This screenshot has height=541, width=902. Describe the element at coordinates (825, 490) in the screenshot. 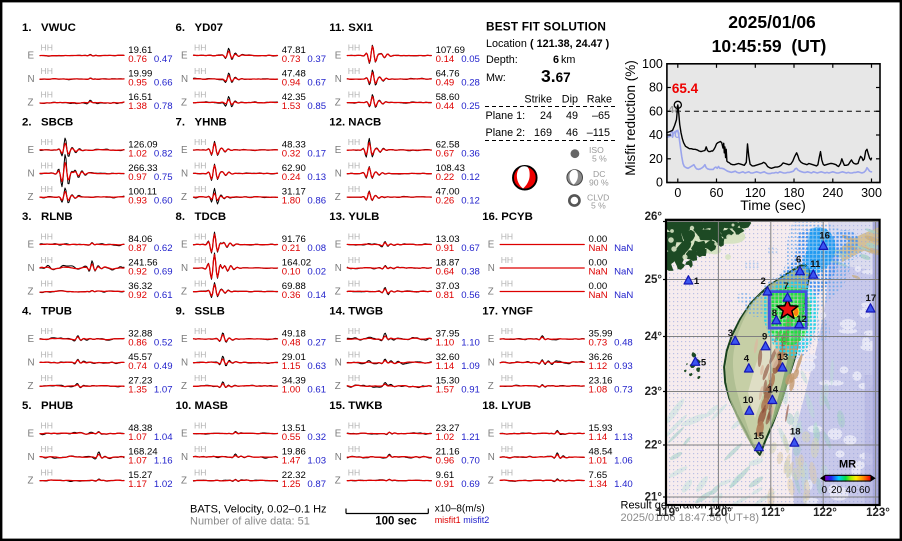

I see `svg-text: 0` at that location.